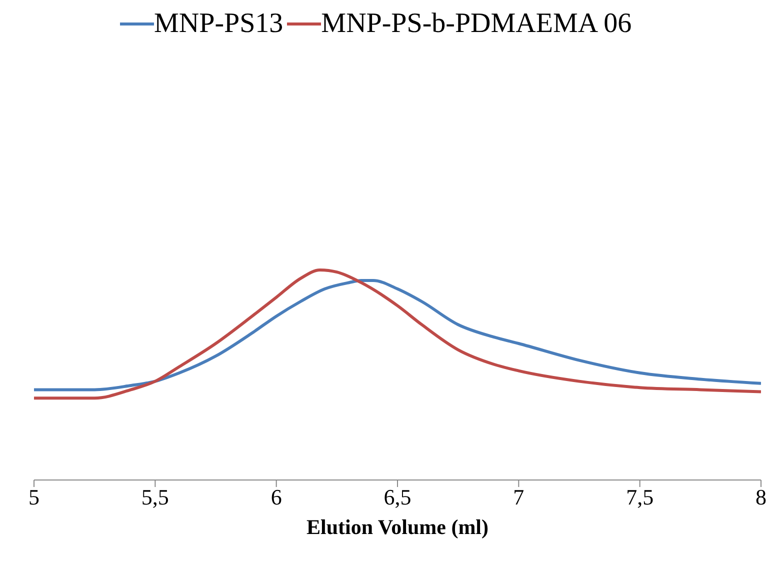 The image size is (775, 572). Describe the element at coordinates (219, 24) in the screenshot. I see `legend-label: MNP-PS13` at that location.